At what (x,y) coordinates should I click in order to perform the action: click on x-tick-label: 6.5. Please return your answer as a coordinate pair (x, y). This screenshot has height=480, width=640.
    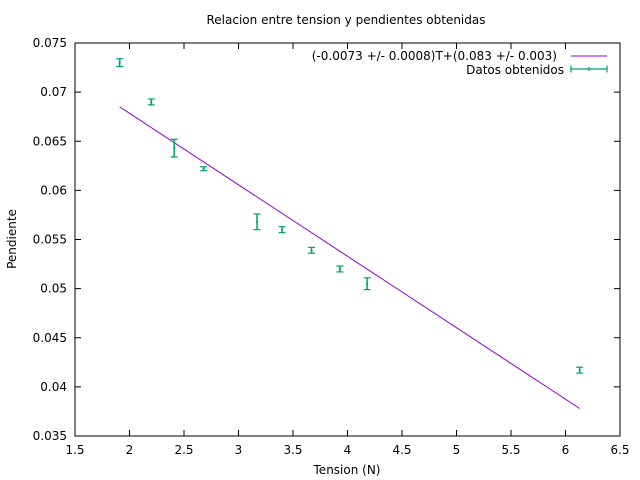
    Looking at the image, I should click on (619, 450).